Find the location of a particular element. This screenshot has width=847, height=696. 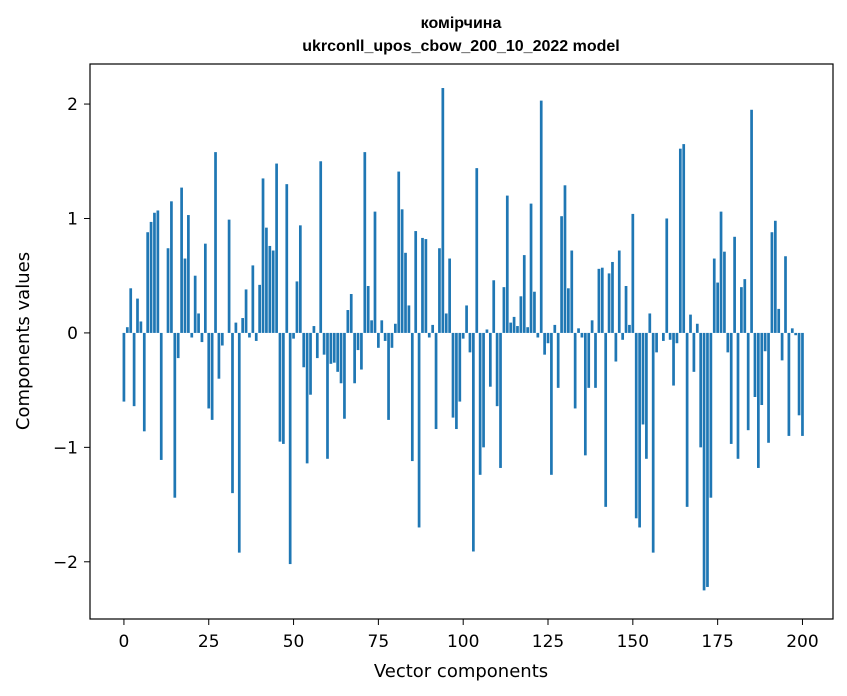

y-axis-label: Components values is located at coordinates (23, 341).